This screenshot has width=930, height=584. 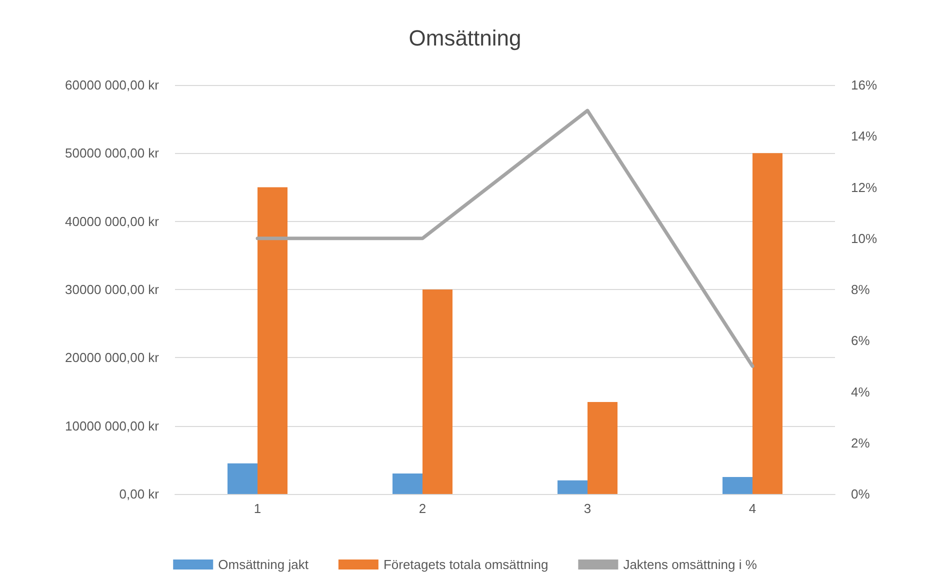 I want to click on y-tick-label: 0,00 kr, so click(x=139, y=494).